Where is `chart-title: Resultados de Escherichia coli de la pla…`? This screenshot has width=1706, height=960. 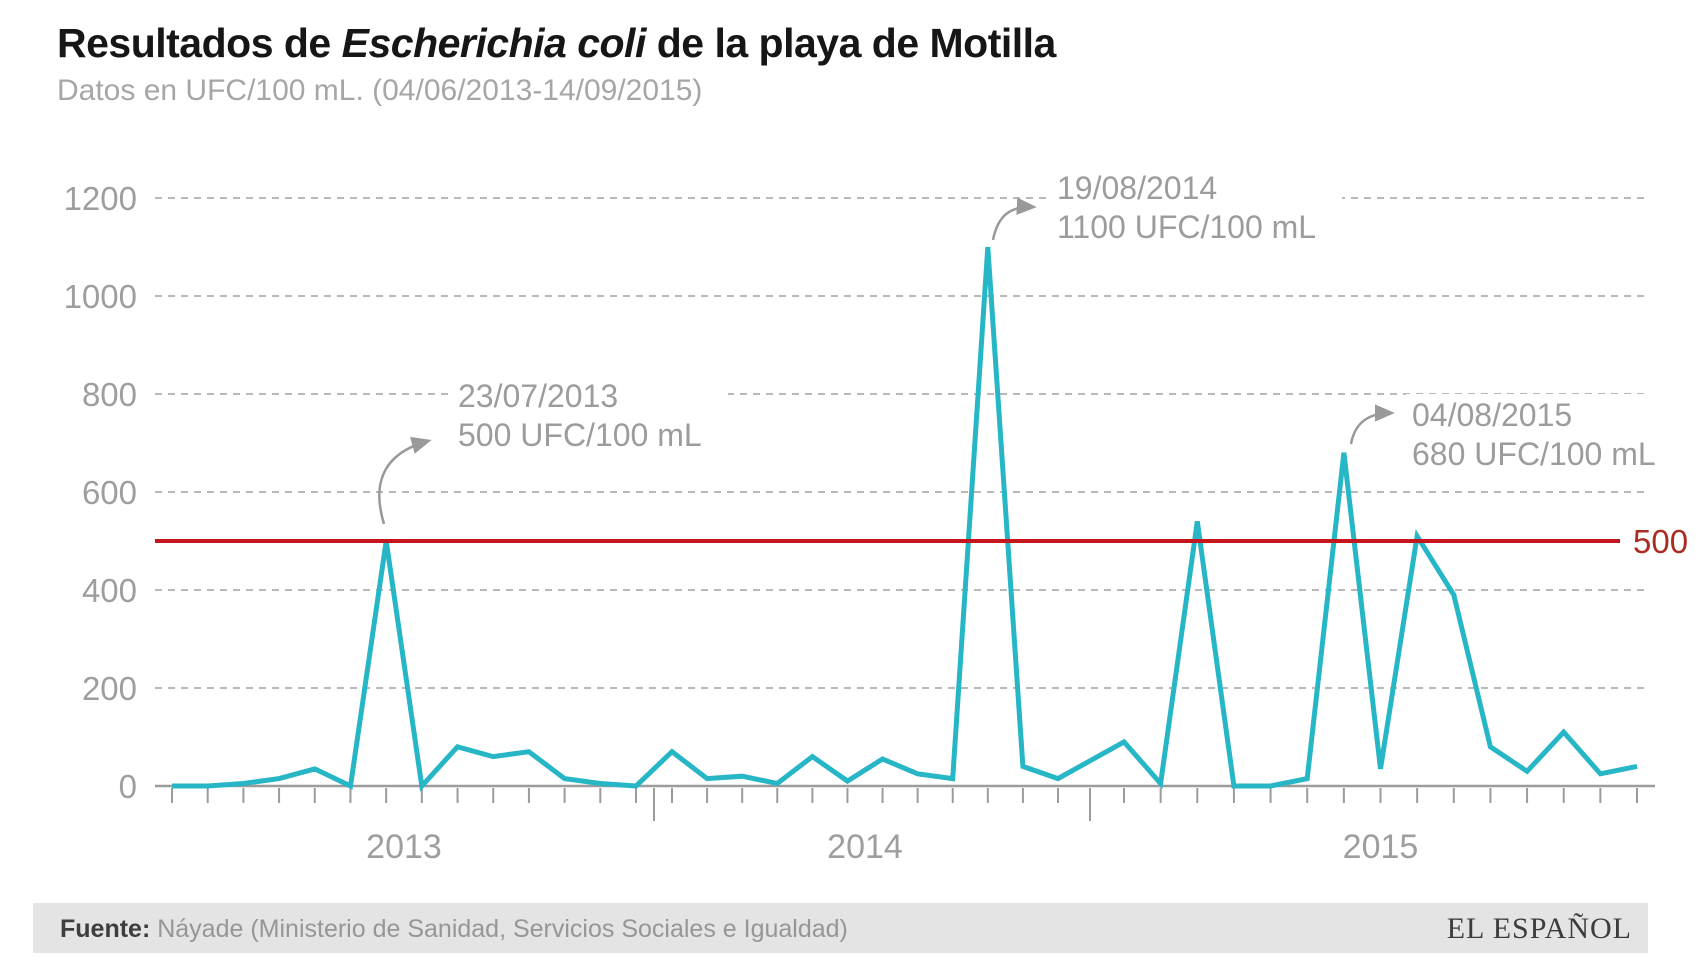 chart-title: Resultados de Escherichia coli de la pla… is located at coordinates (556, 43).